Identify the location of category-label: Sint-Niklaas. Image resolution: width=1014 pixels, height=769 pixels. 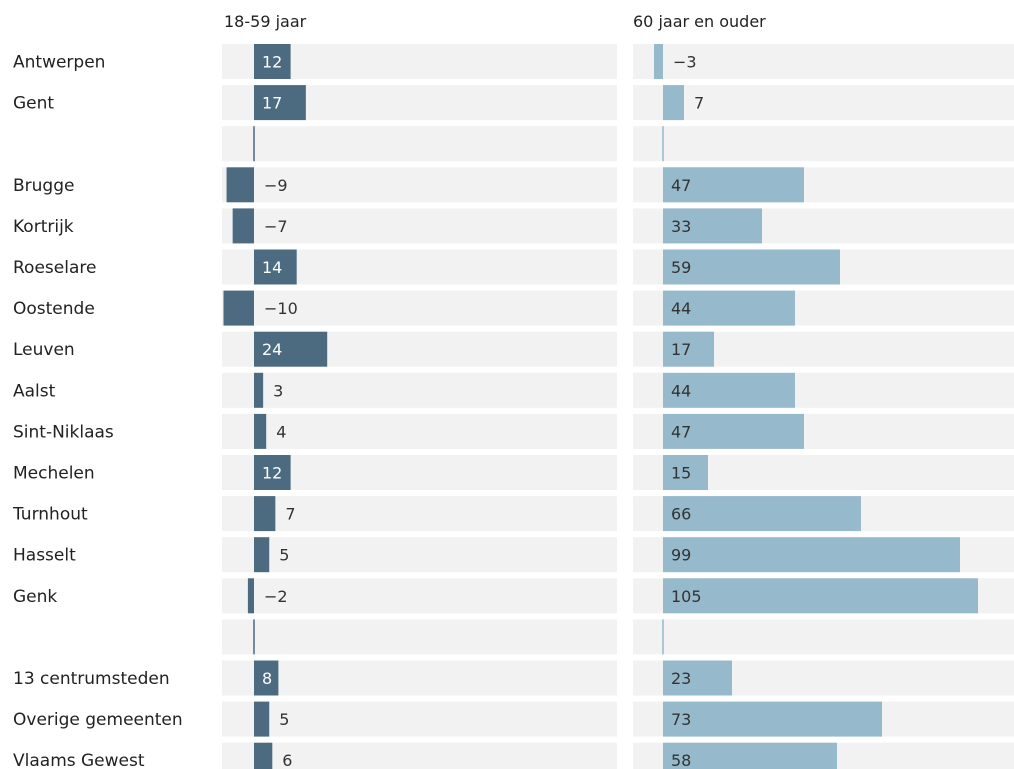
(63, 432).